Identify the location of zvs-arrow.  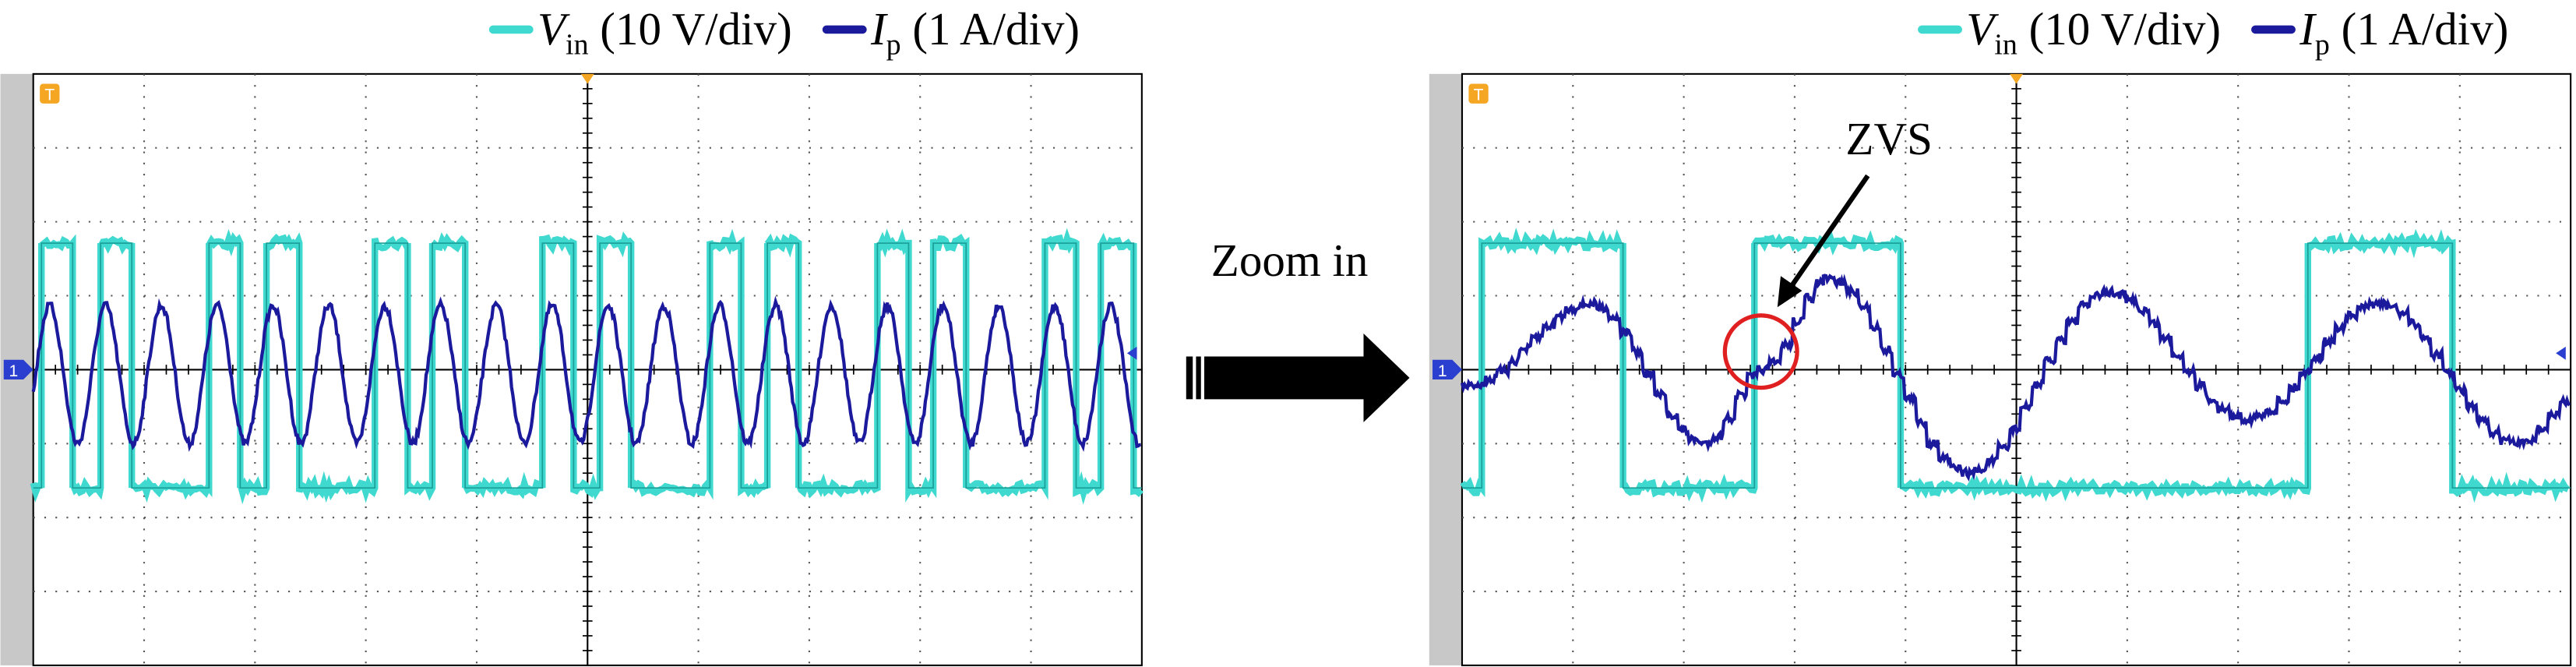
(1829, 231).